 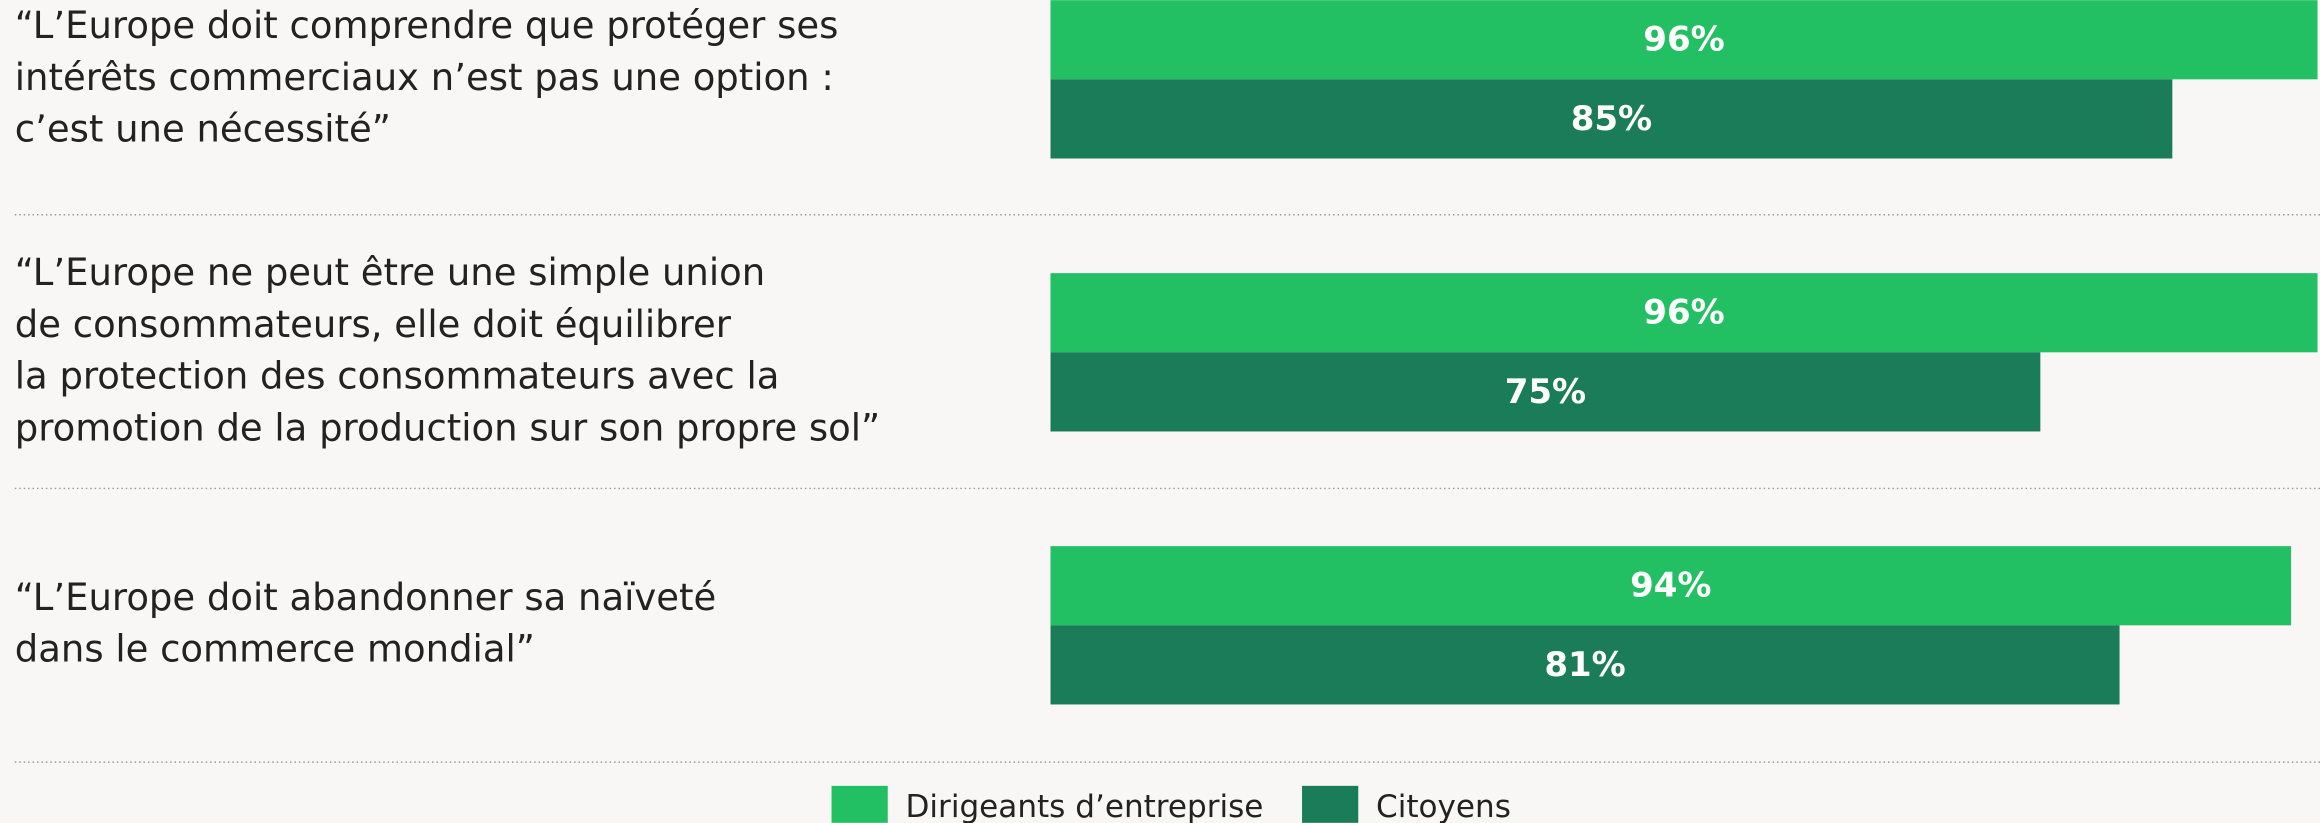 I want to click on value-label: 94%, so click(x=1670, y=586).